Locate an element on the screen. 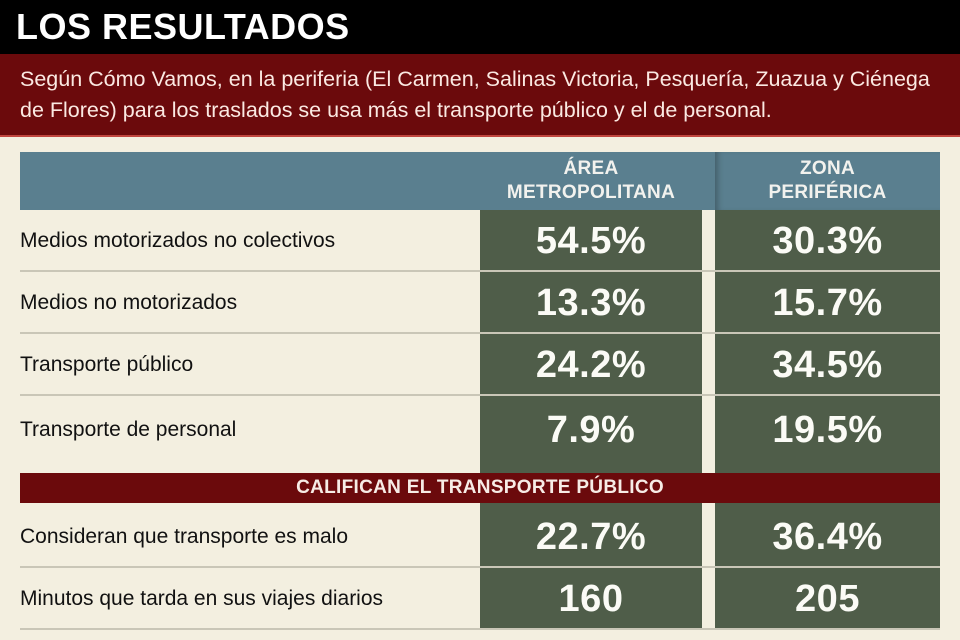  section-title: CALIFICAN EL TRANSPORTE PÚBLICO is located at coordinates (480, 488).